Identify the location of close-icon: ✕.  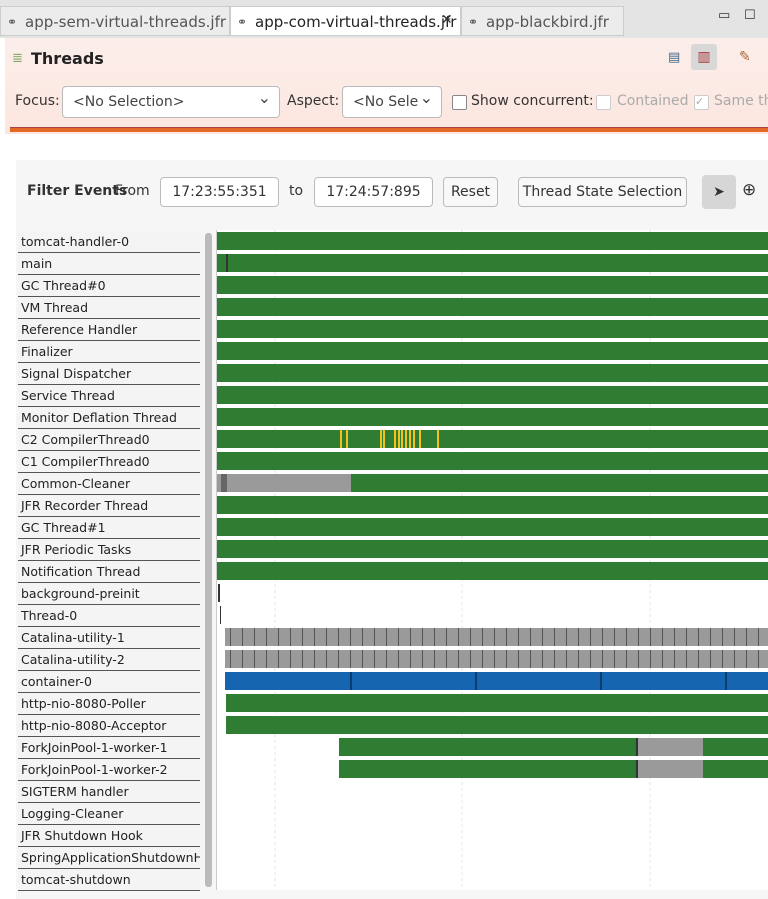
(447, 20).